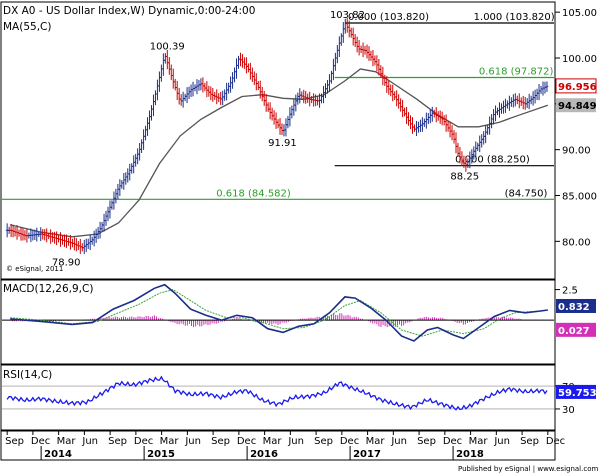 The width and height of the screenshot is (600, 474). I want to click on macd-value-box, so click(576, 305).